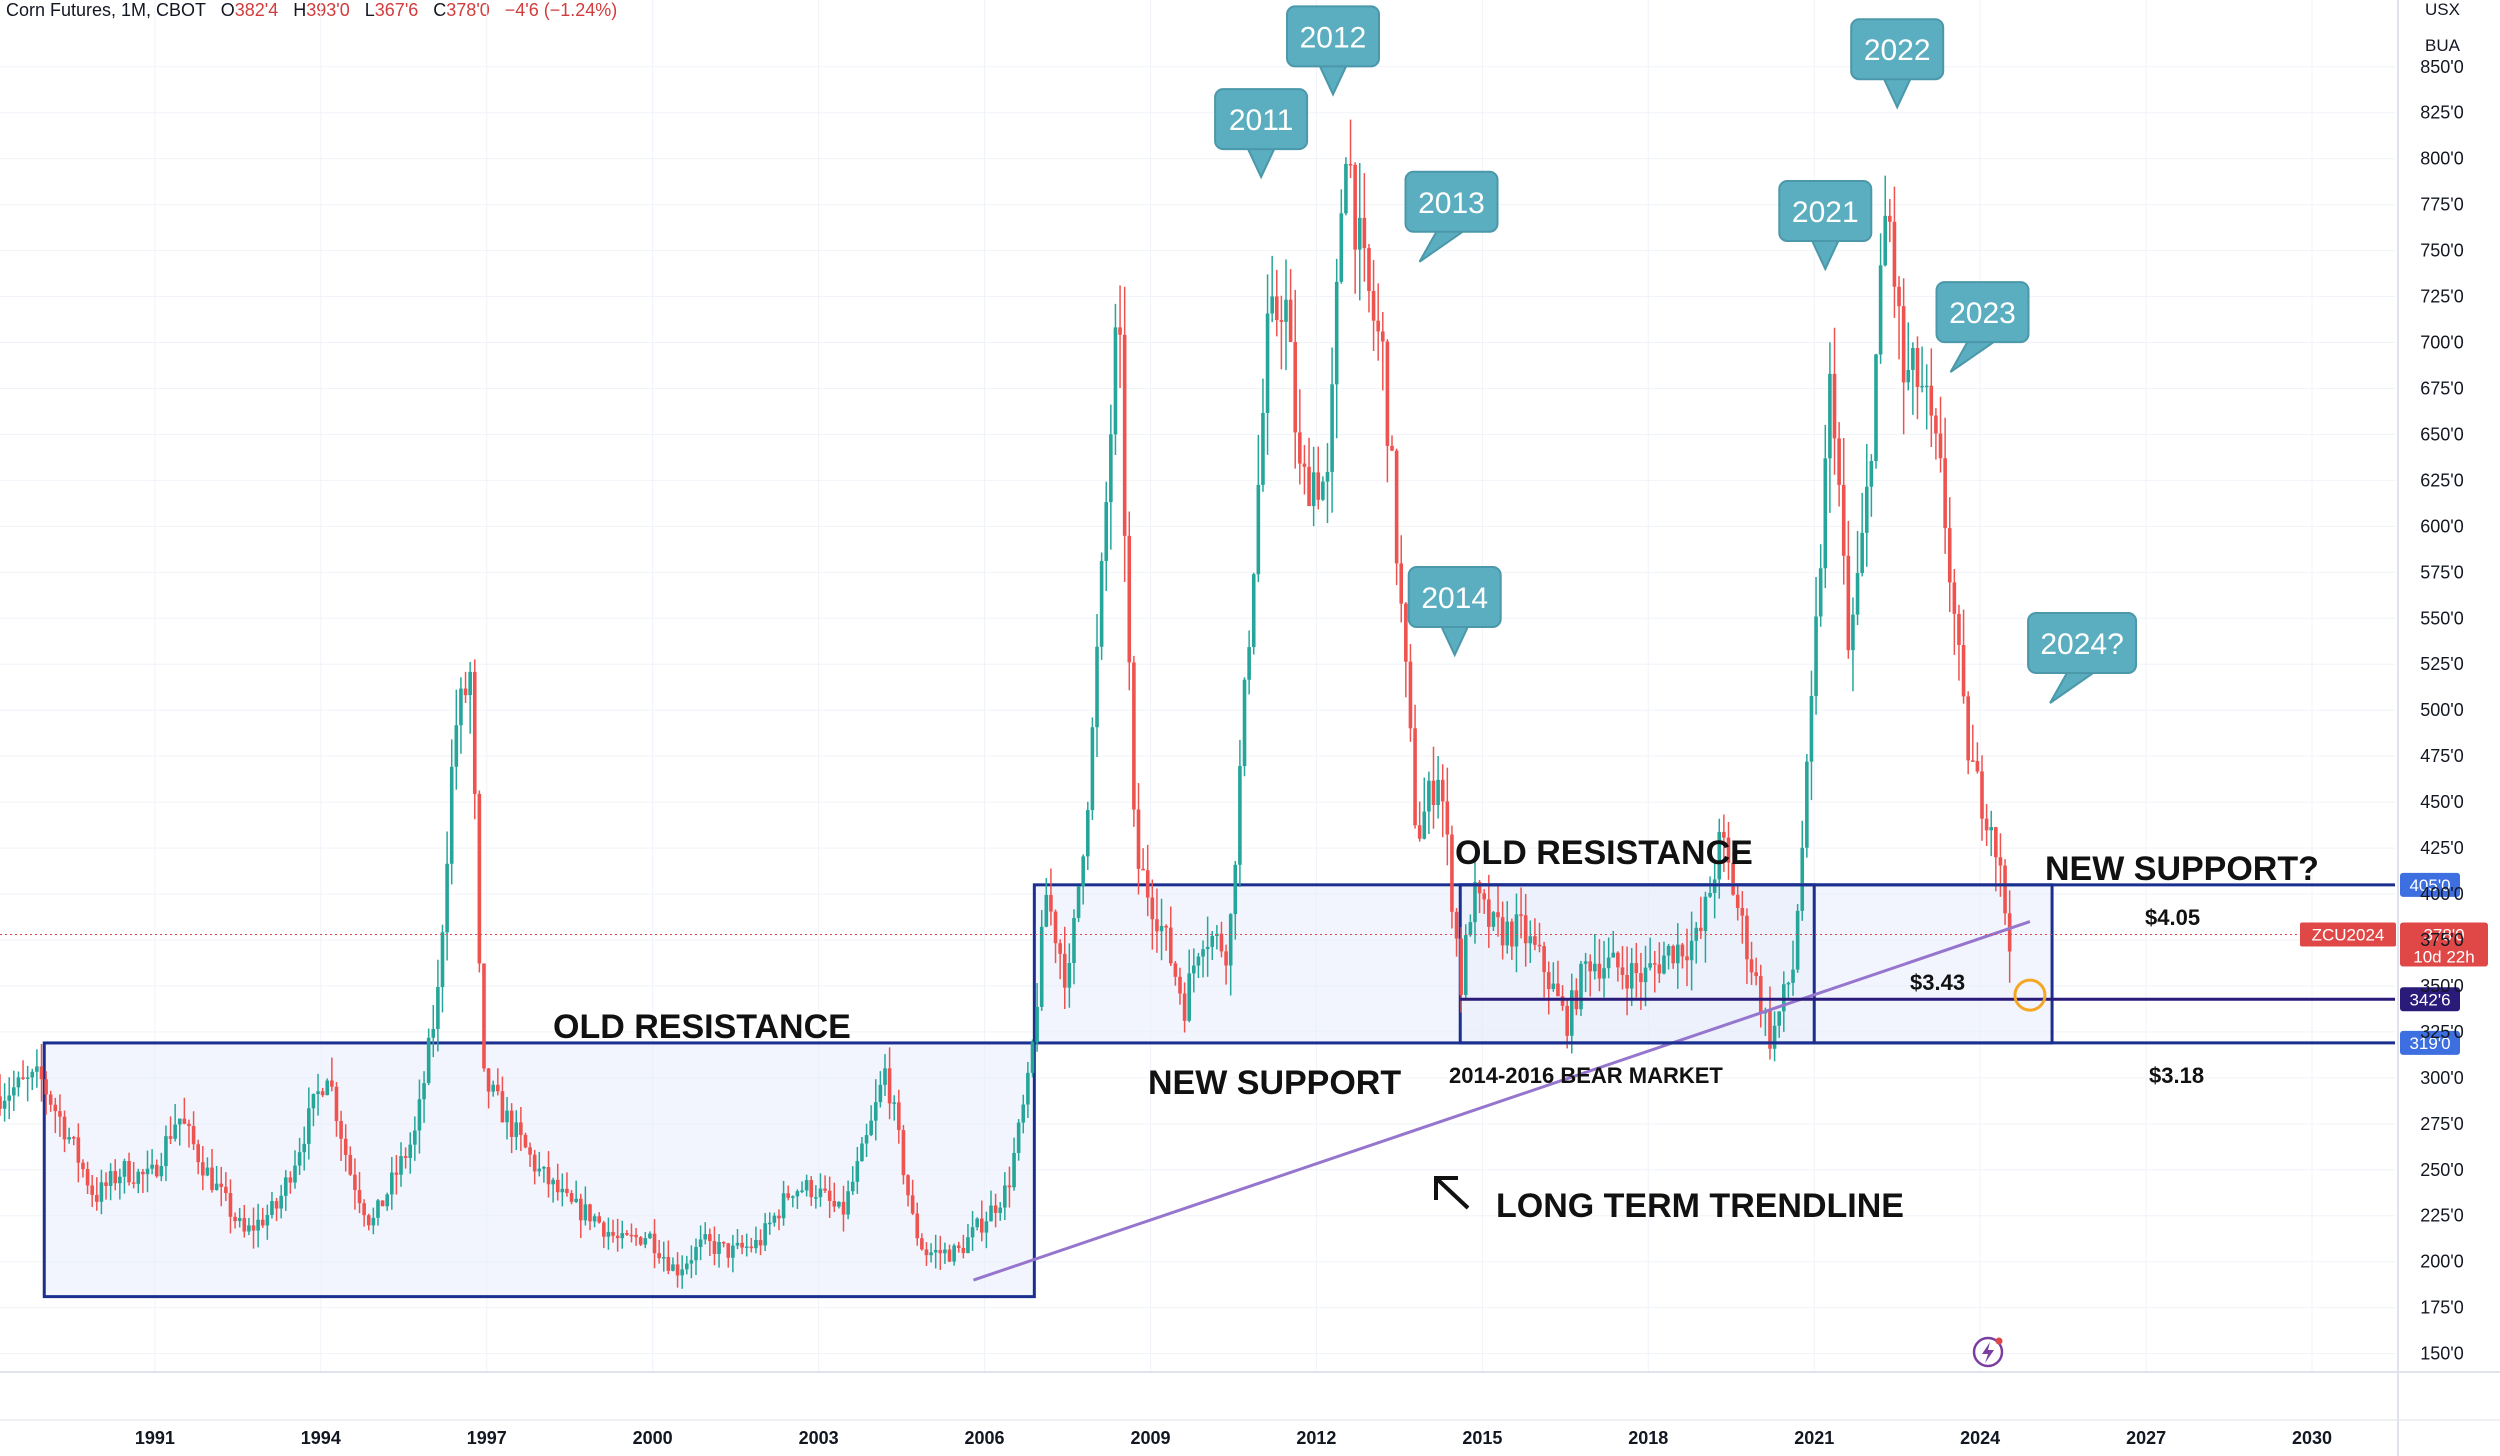 Image resolution: width=2500 pixels, height=1456 pixels. What do you see at coordinates (2442, 9) in the screenshot?
I see `currency-unit: USX` at bounding box center [2442, 9].